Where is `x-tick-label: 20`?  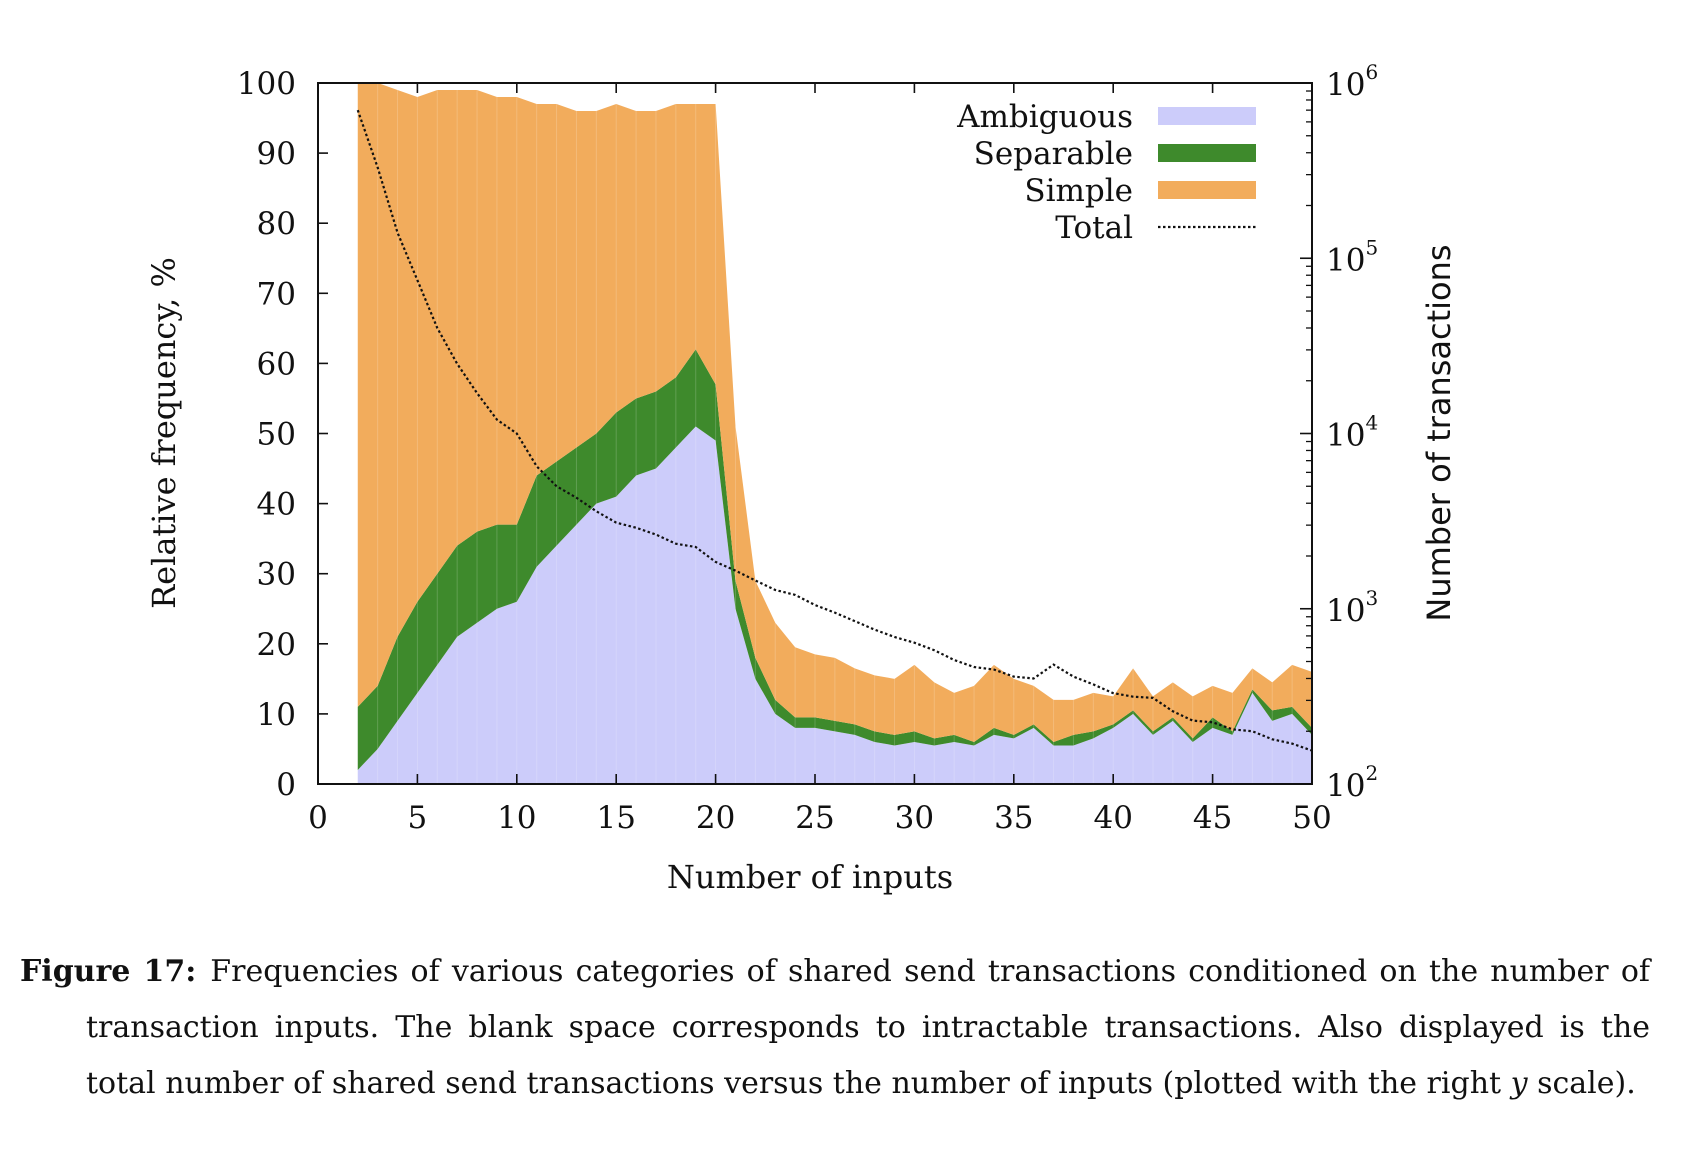
x-tick-label: 20 is located at coordinates (715, 818).